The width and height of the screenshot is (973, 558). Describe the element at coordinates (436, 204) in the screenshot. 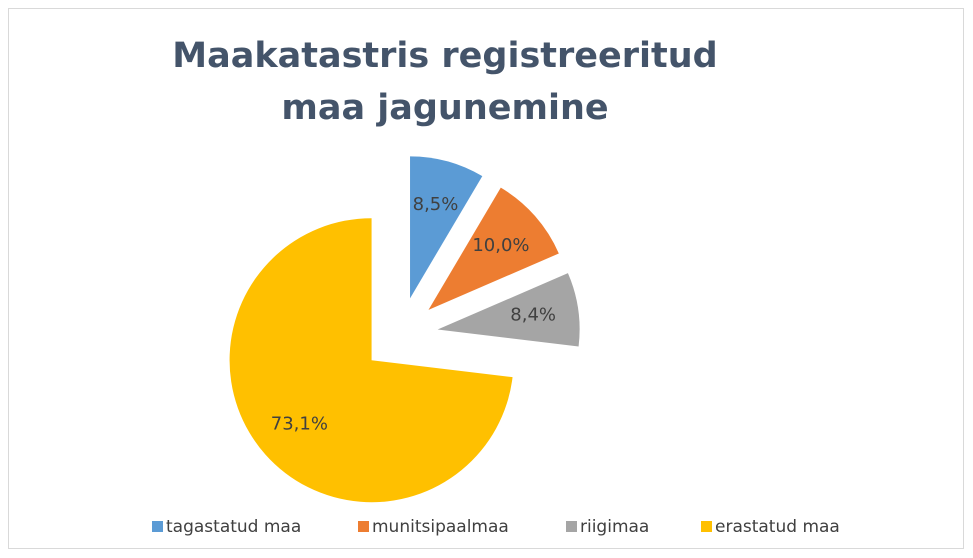

I see `data-label: 8,5%` at that location.